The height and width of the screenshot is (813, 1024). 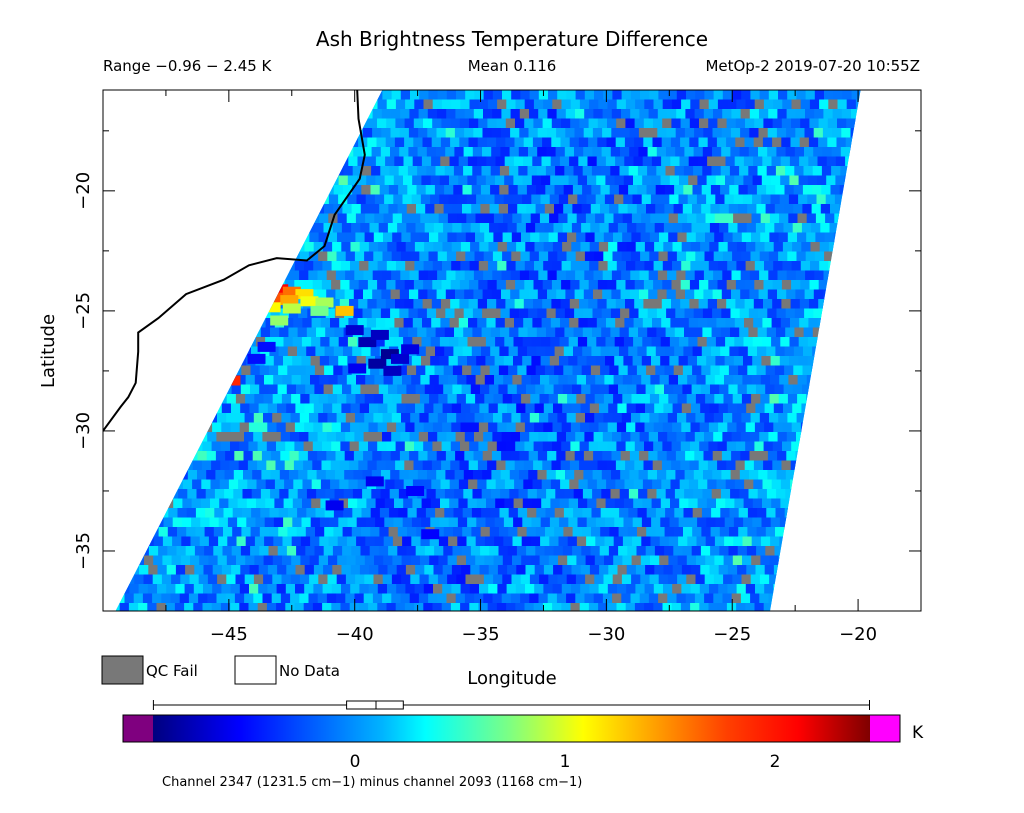 What do you see at coordinates (512, 678) in the screenshot?
I see `x-axis-label: Longitude` at bounding box center [512, 678].